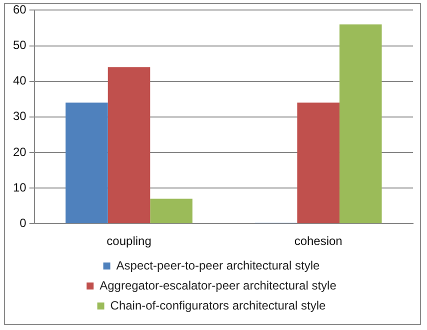  I want to click on legend-label: Aggregator-escalator-peer architectural style, so click(218, 285).